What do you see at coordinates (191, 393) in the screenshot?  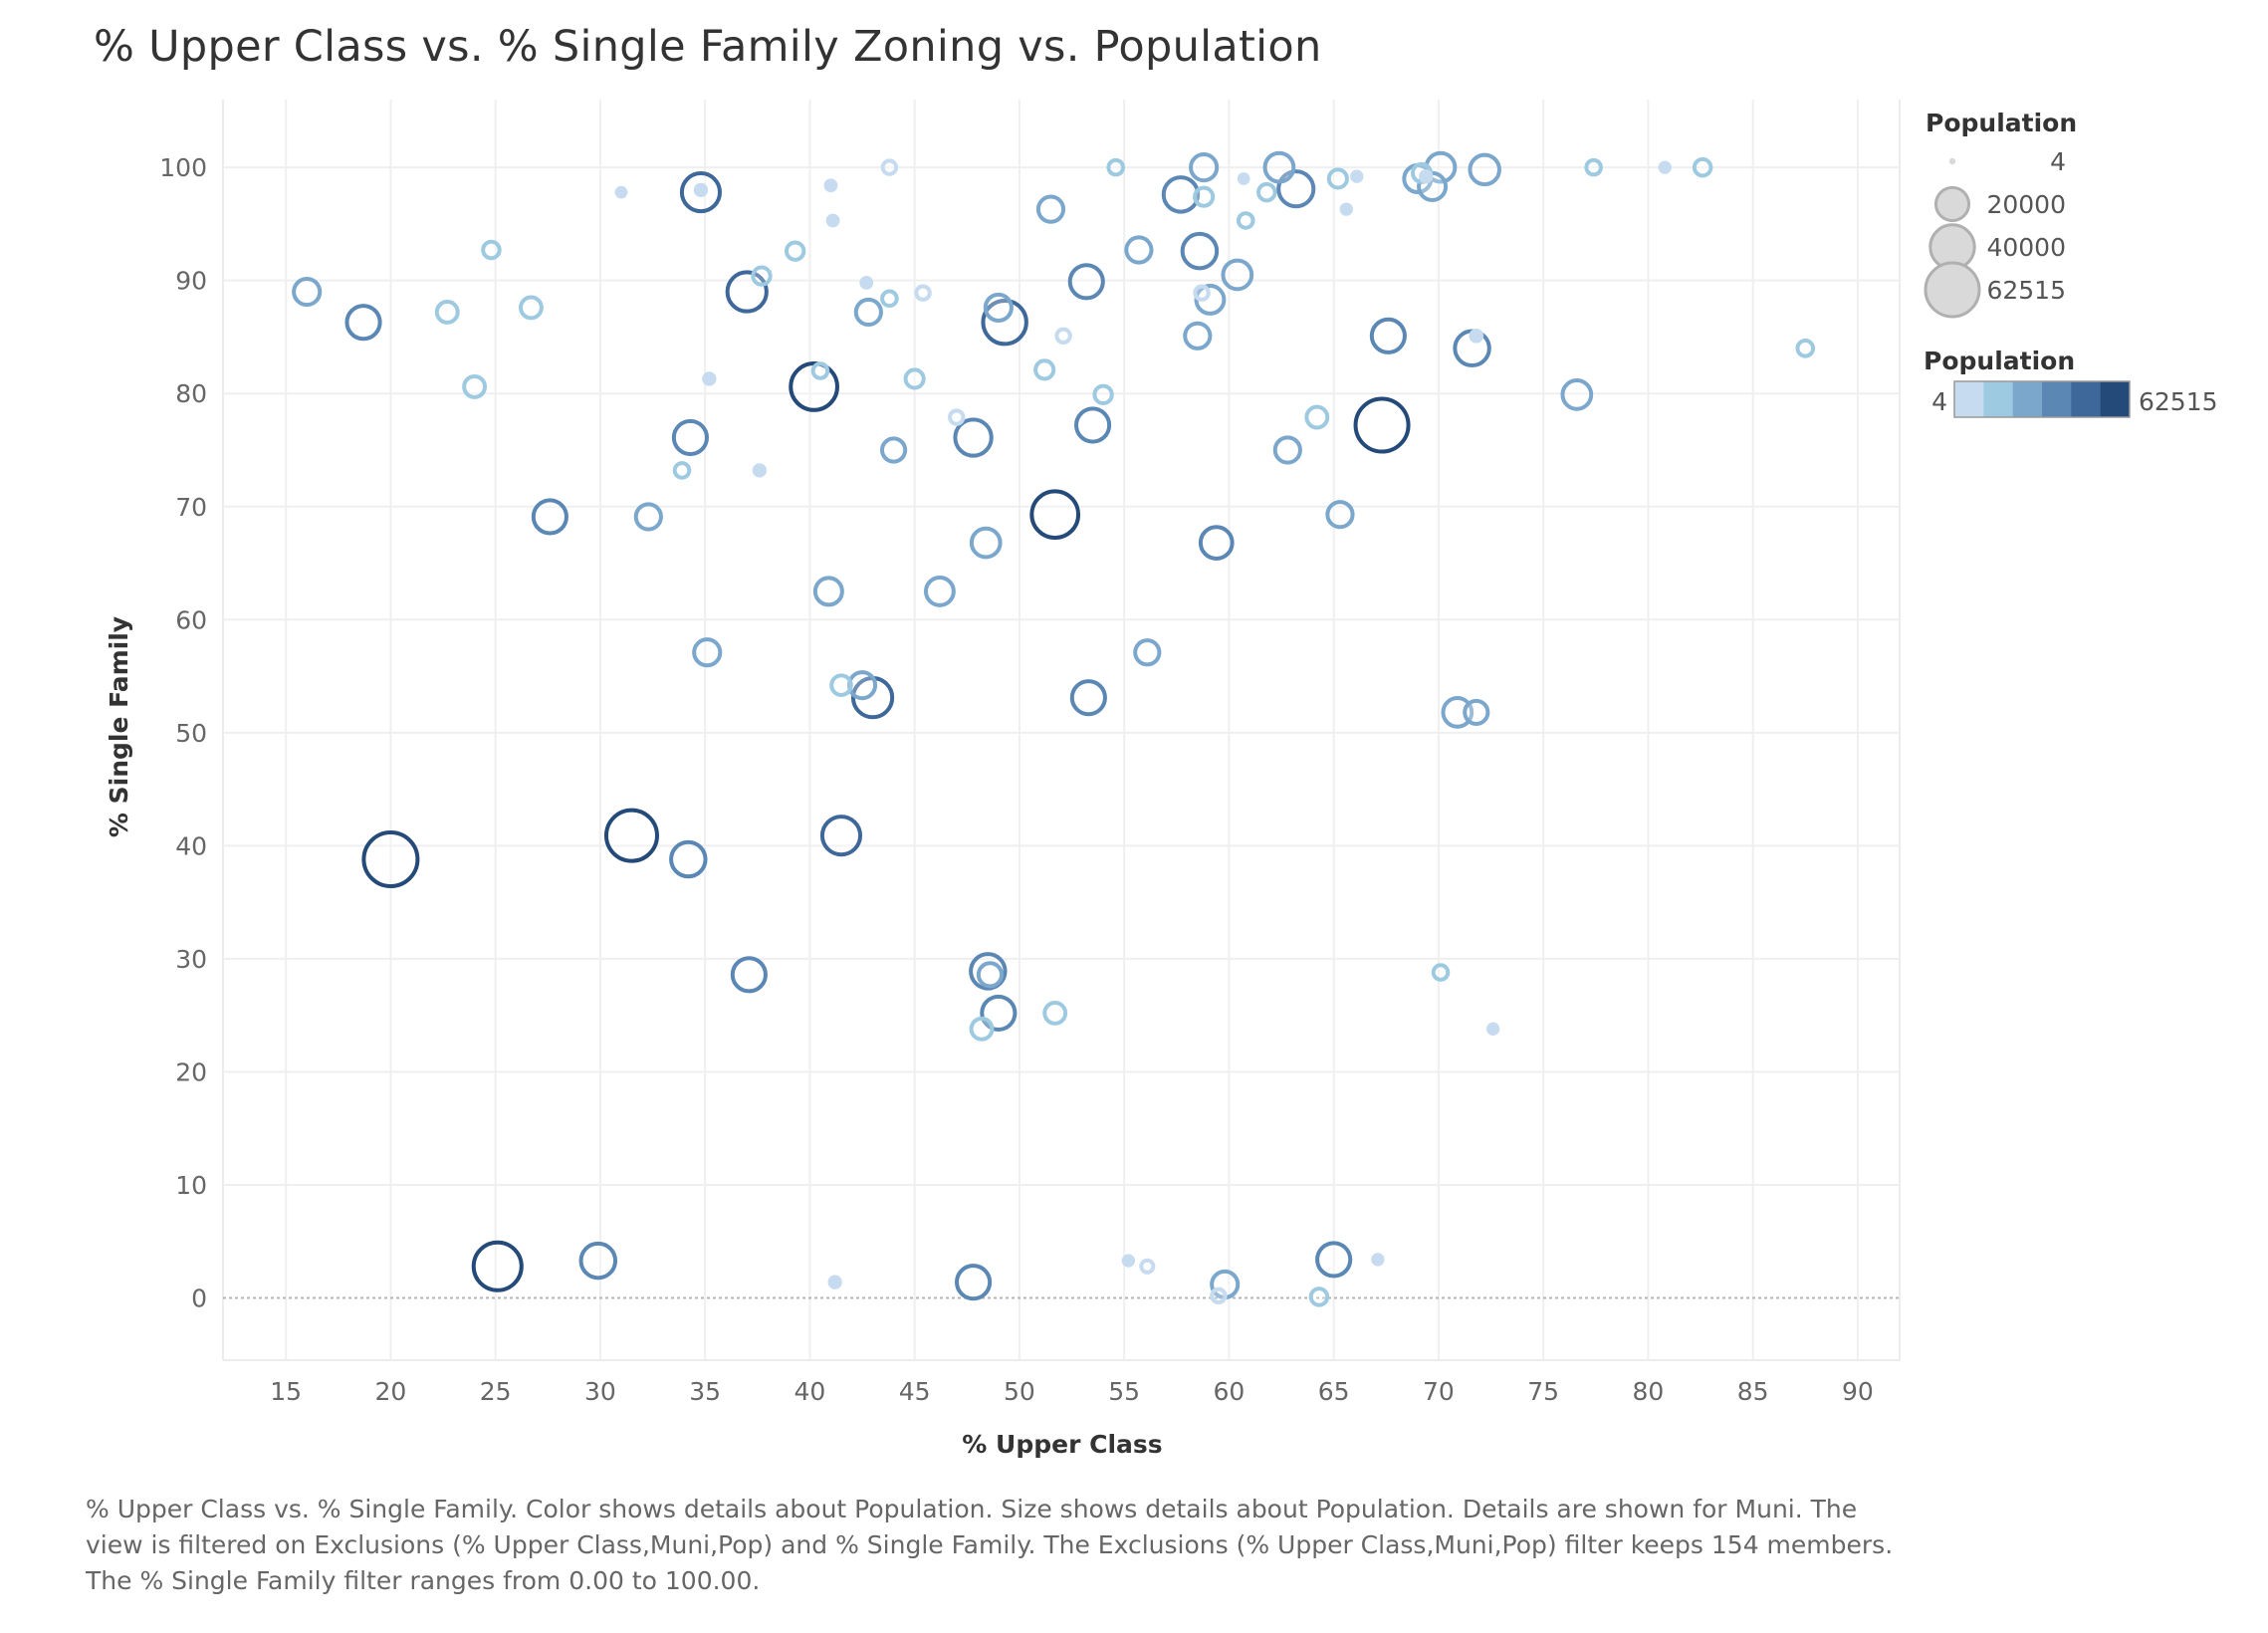 I see `y-tick-label: 80` at bounding box center [191, 393].